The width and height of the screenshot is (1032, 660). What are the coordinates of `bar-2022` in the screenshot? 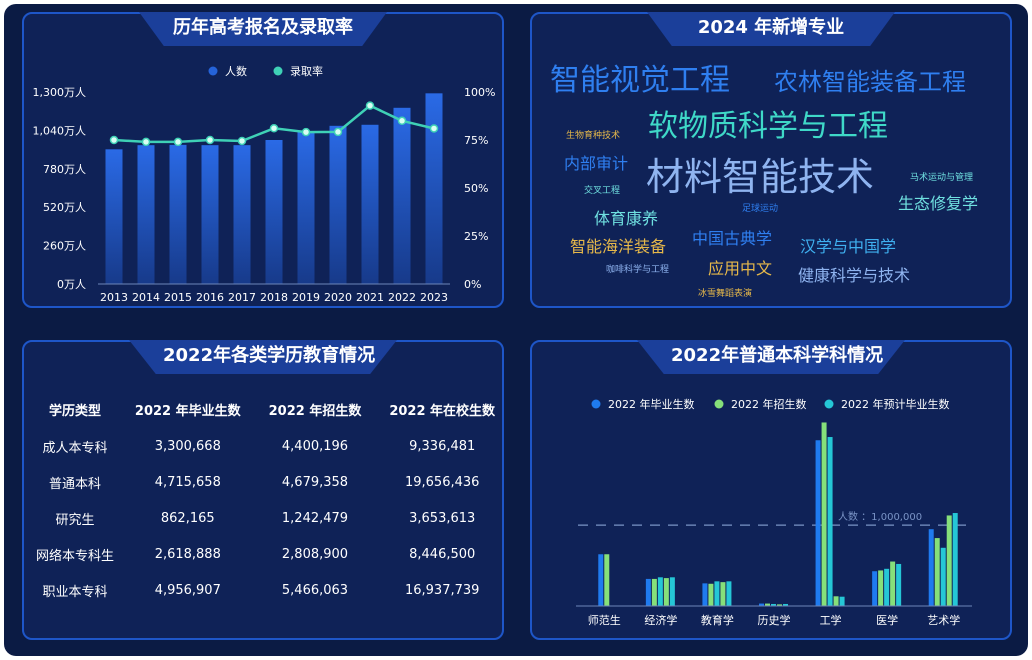 It's located at (402, 196).